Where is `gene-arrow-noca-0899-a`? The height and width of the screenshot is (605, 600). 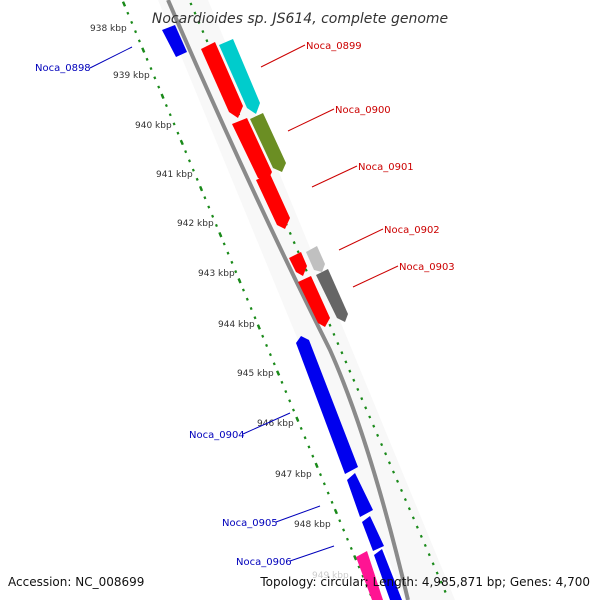 gene-arrow-noca-0899-a is located at coordinates (222, 80).